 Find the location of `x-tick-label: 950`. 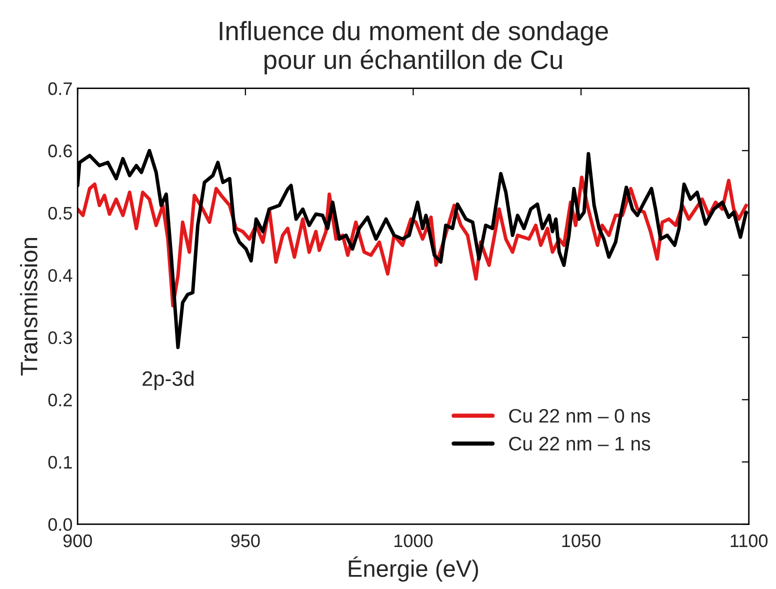

x-tick-label: 950 is located at coordinates (245, 541).